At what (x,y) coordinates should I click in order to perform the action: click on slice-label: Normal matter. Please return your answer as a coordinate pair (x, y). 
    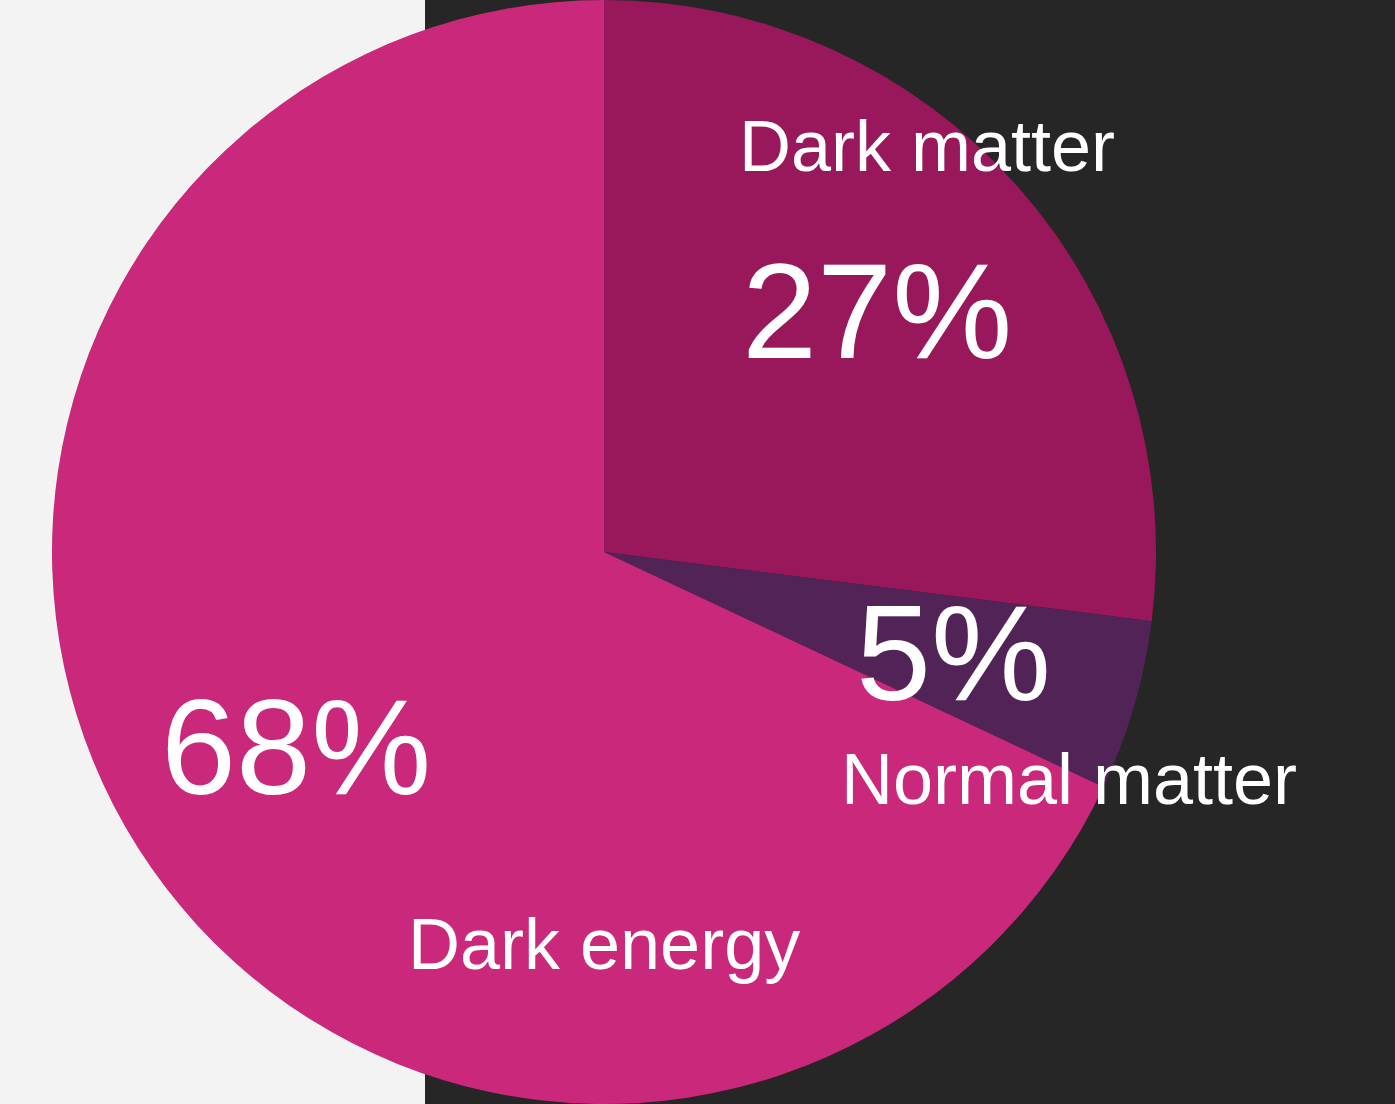
    Looking at the image, I should click on (1069, 779).